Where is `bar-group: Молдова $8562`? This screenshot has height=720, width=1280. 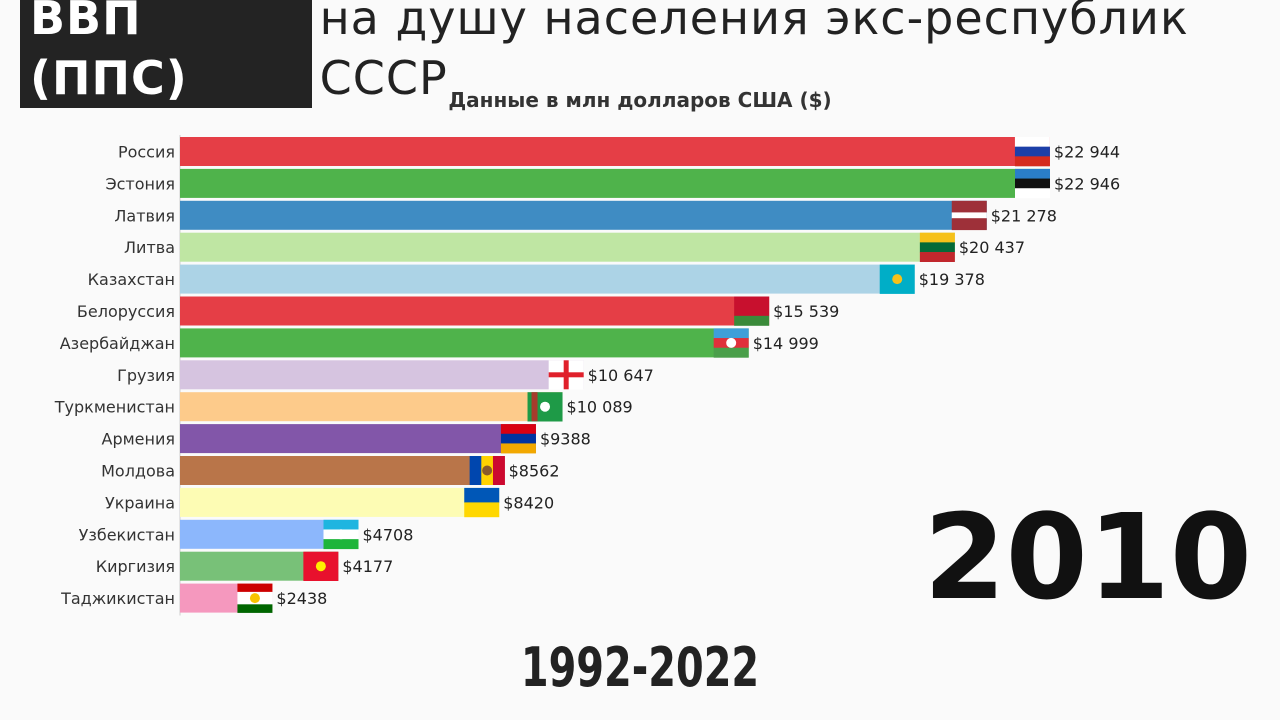 bar-group: Молдова $8562 is located at coordinates (330, 470).